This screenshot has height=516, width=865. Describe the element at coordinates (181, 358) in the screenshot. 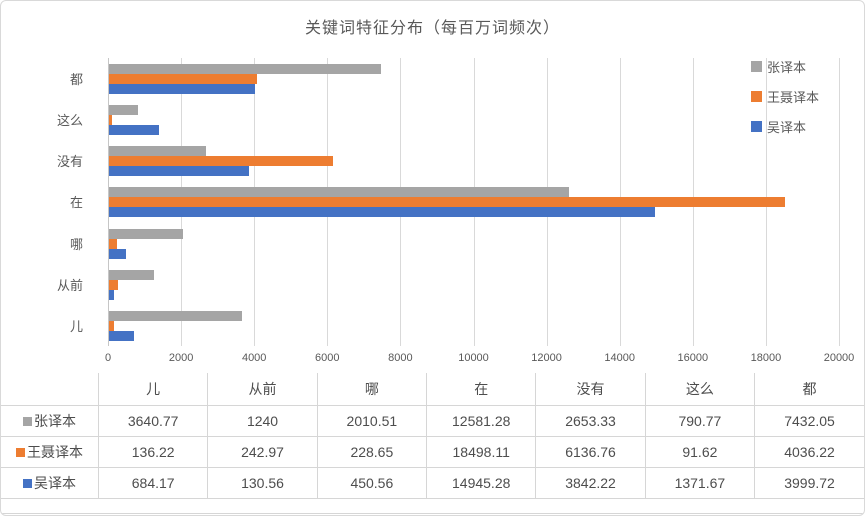

I see `x-tick-label: 2000` at that location.